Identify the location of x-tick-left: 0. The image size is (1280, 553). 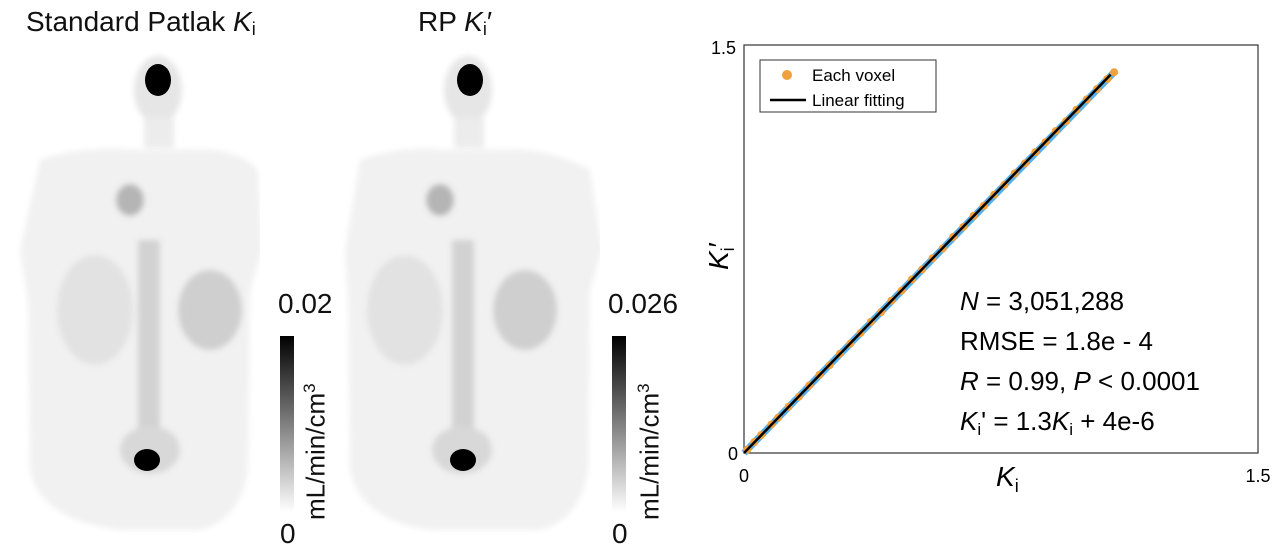
(744, 476).